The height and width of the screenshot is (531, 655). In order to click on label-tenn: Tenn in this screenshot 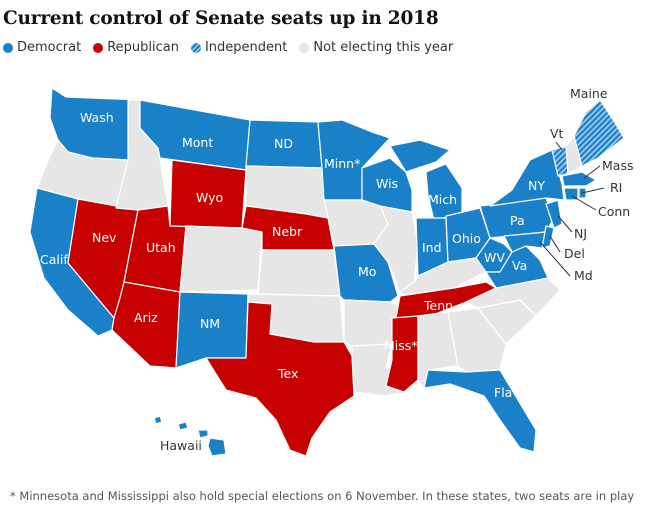, I will do `click(438, 305)`.